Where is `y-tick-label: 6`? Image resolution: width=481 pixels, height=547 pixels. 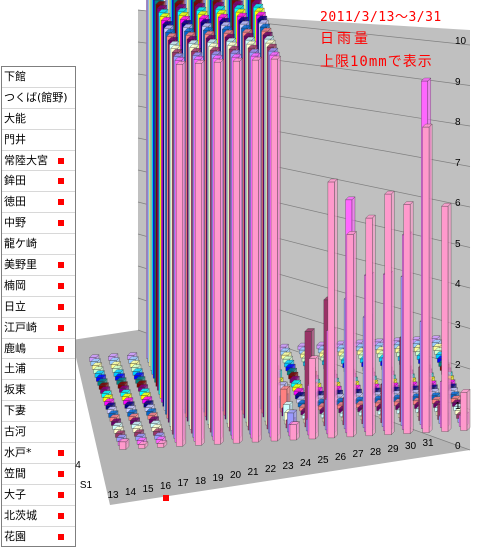 y-tick-label: 6 is located at coordinates (458, 203).